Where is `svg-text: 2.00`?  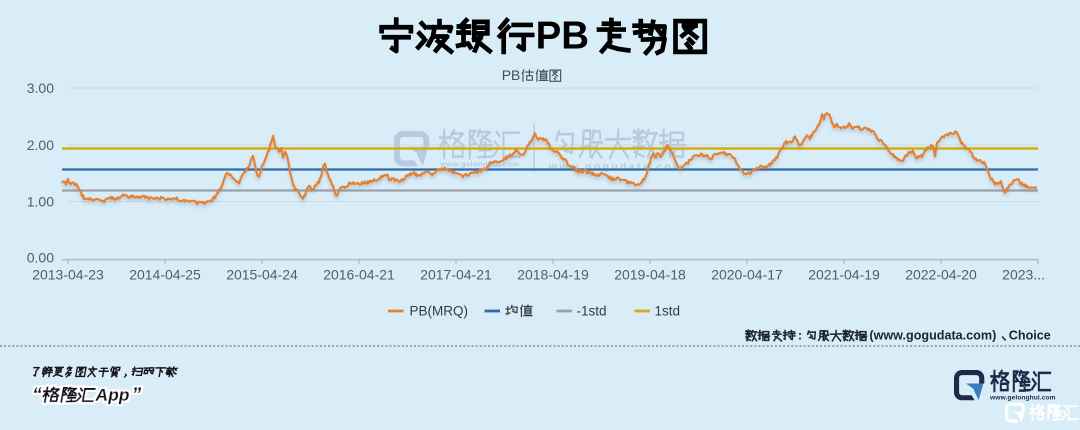
svg-text: 2.00 is located at coordinates (40, 145).